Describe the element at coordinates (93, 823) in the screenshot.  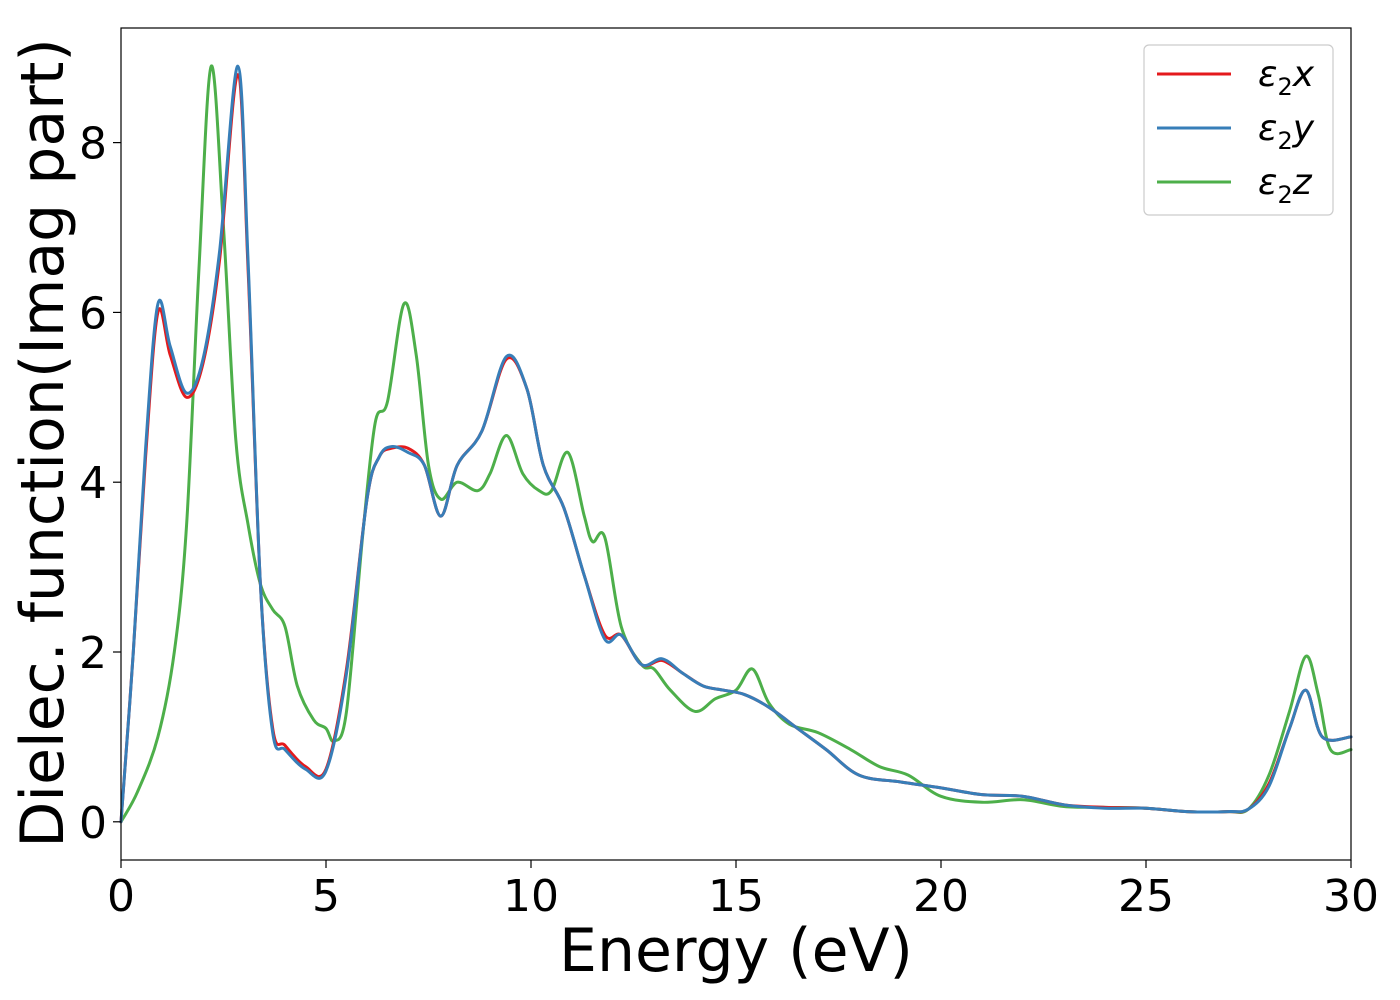
I see `y-tick-label: 0` at that location.